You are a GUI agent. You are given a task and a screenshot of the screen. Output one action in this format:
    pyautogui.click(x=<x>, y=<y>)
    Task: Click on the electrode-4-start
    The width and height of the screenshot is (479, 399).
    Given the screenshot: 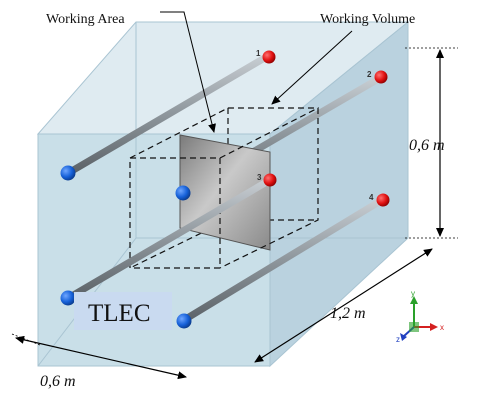 What is the action you would take?
    pyautogui.click(x=184, y=321)
    